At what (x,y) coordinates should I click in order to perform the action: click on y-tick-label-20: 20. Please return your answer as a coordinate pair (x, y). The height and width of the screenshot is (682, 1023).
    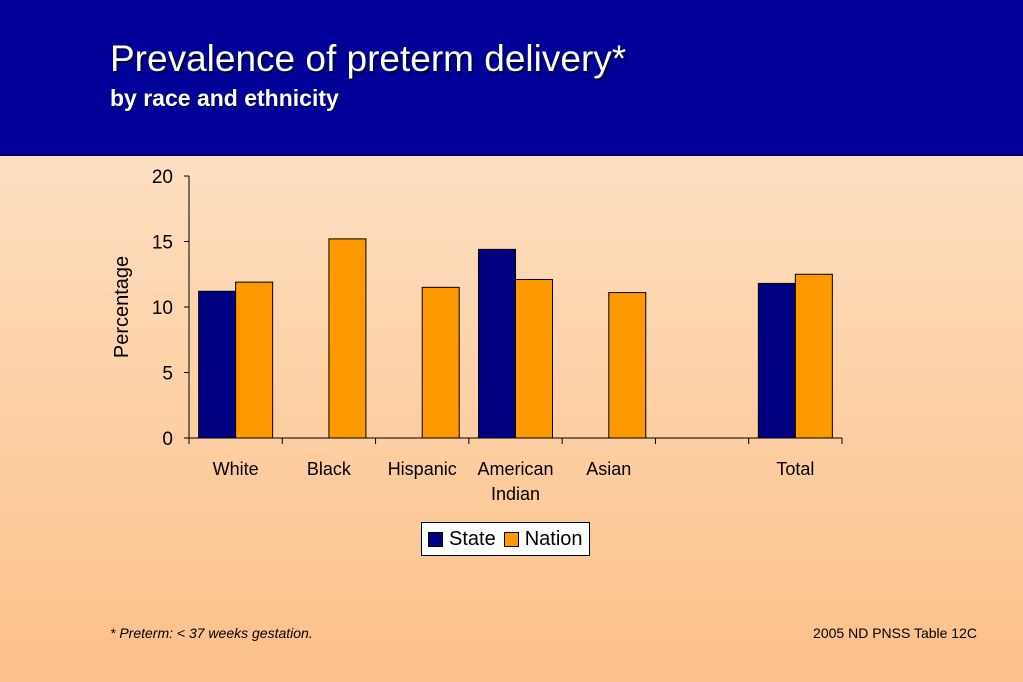
    Looking at the image, I should click on (162, 177).